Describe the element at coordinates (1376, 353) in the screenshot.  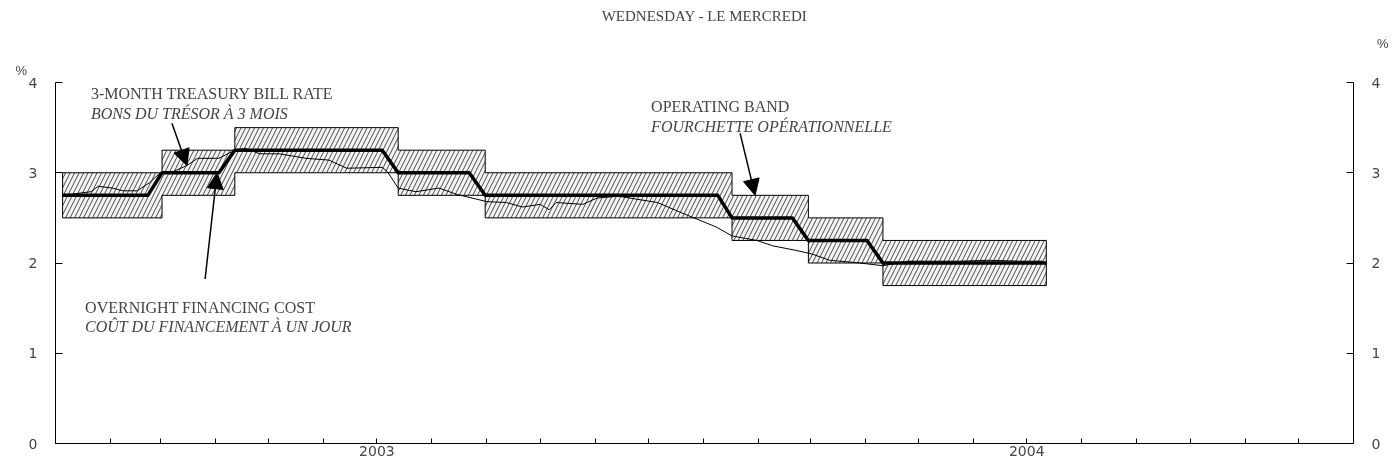
I see `y2-tick-label: 1` at that location.